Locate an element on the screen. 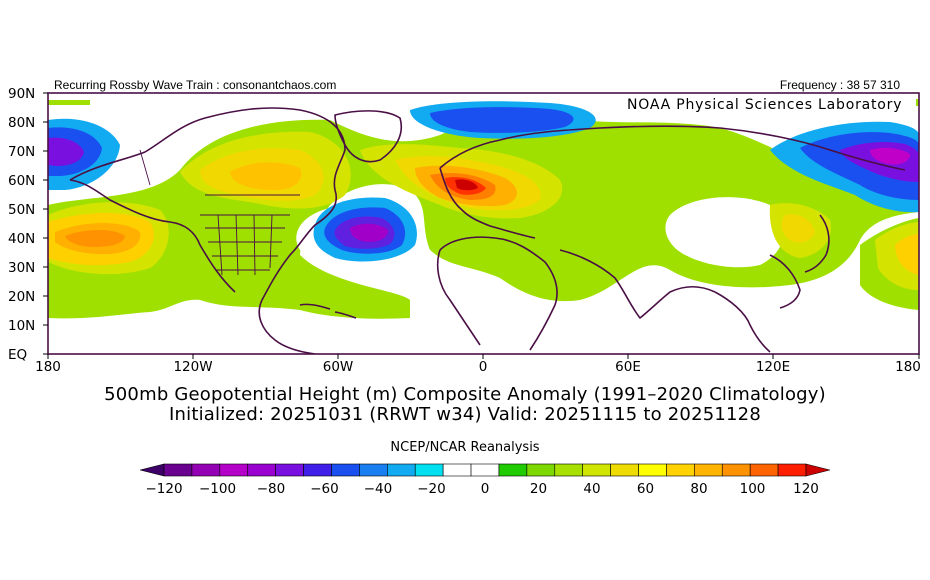  colorbar-tick-label: −20 is located at coordinates (431, 489).